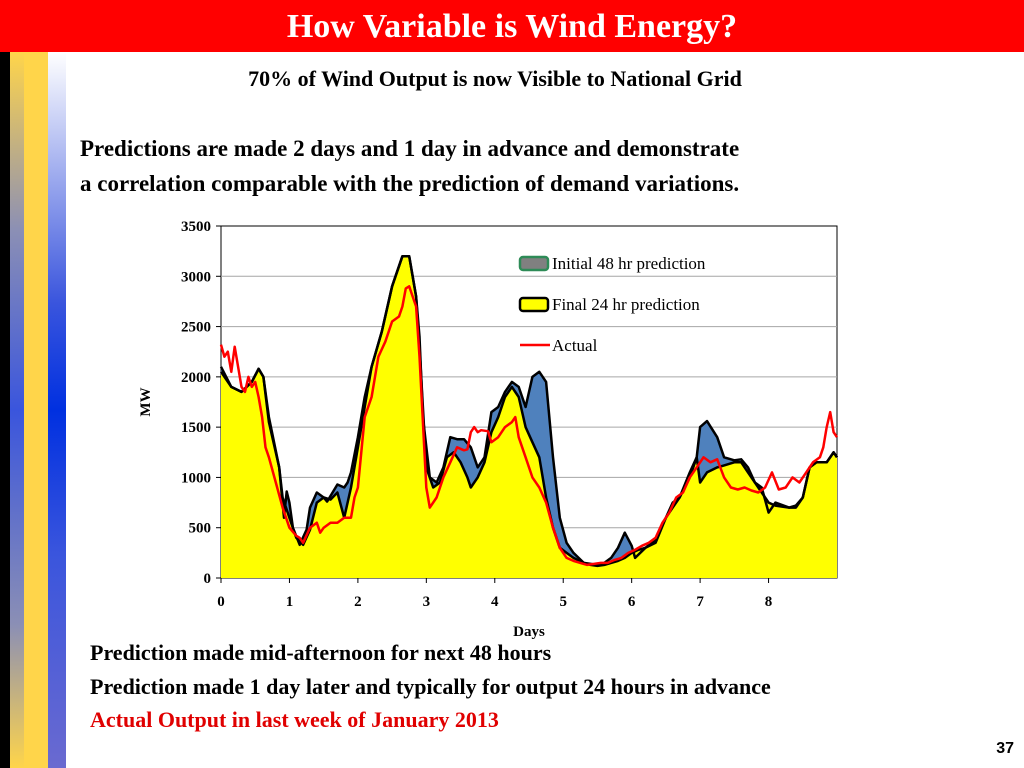  What do you see at coordinates (629, 263) in the screenshot?
I see `legend-label: Initial 48 hr prediction` at bounding box center [629, 263].